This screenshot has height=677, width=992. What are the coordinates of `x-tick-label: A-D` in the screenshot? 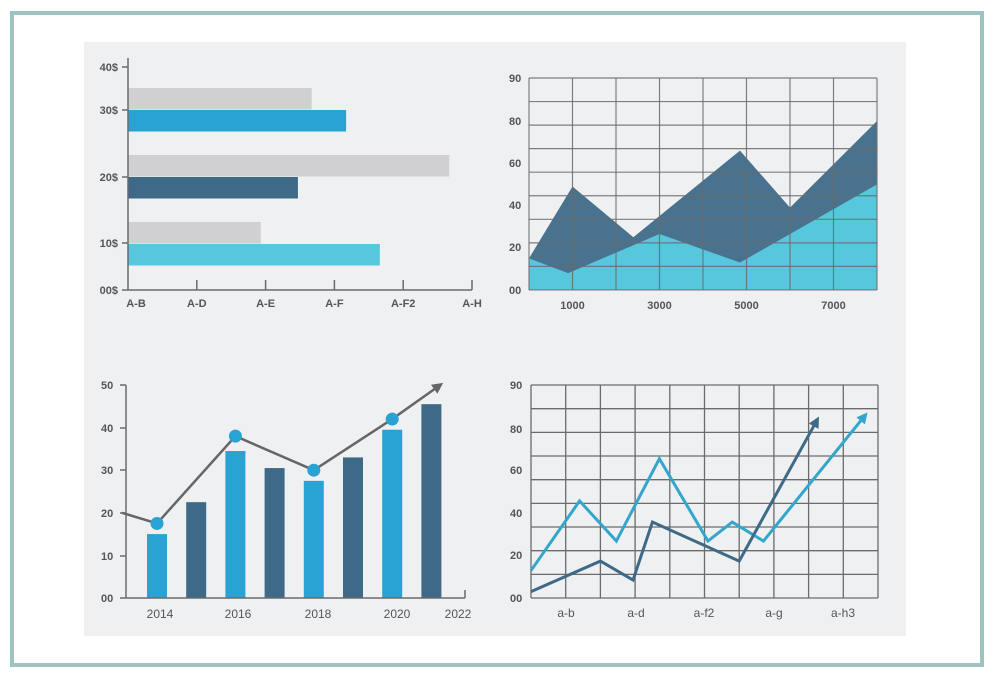 It's located at (197, 304).